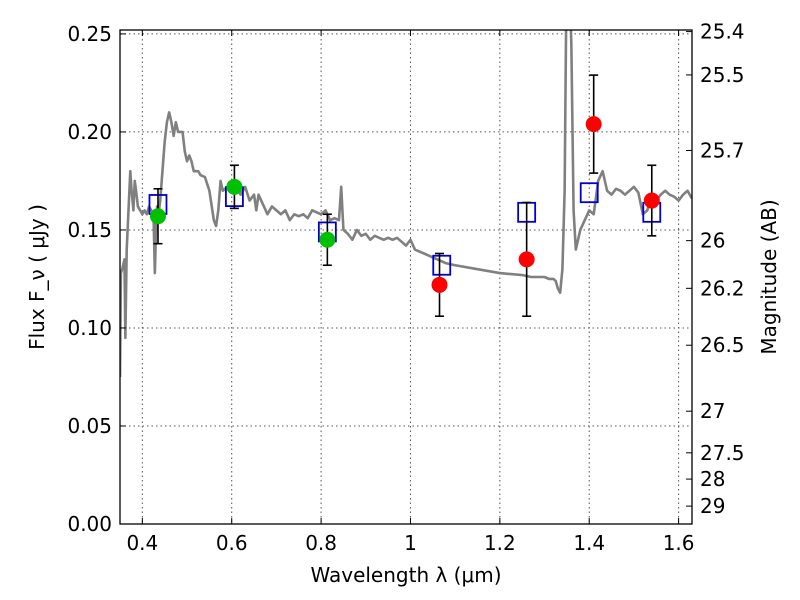 The height and width of the screenshot is (600, 800). I want to click on y-tick-label: 0.25, so click(89, 34).